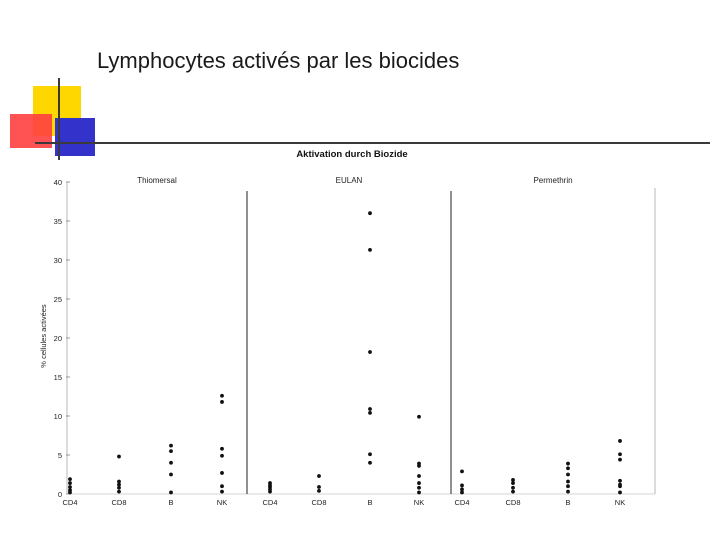 The image size is (720, 540). What do you see at coordinates (58, 260) in the screenshot?
I see `y-tick-label: 30` at bounding box center [58, 260].